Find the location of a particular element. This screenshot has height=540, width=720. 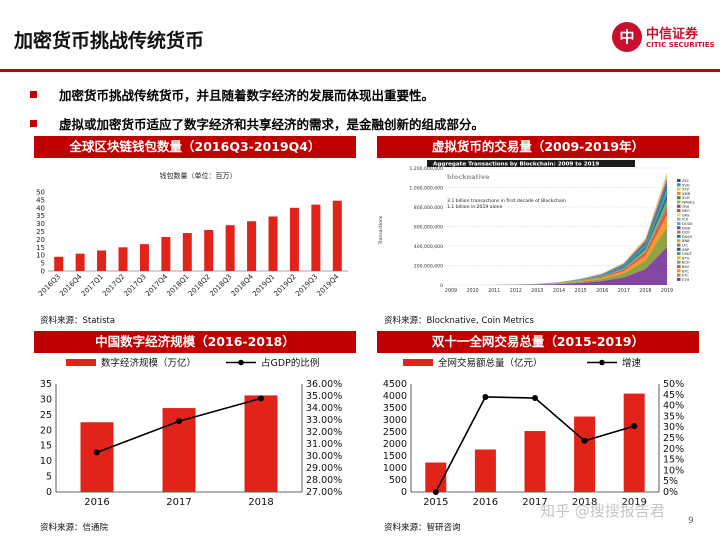

x-tick-label: 2011 is located at coordinates (494, 291).